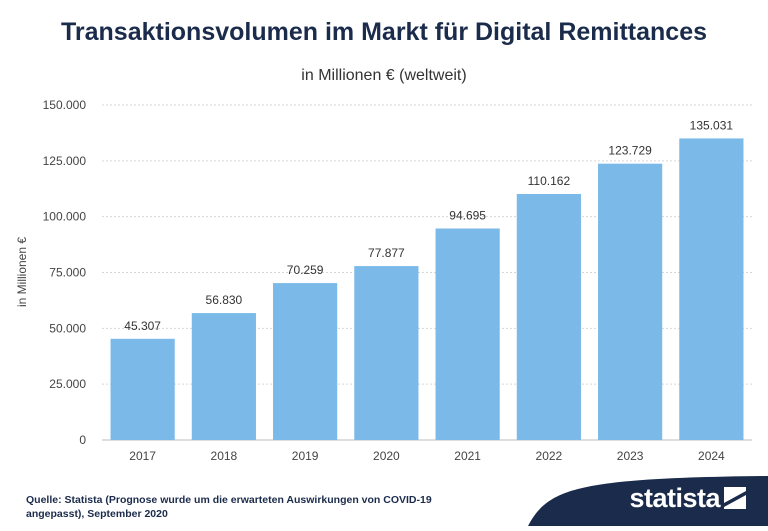 The height and width of the screenshot is (531, 768). I want to click on y-tick-label: 0, so click(82, 440).